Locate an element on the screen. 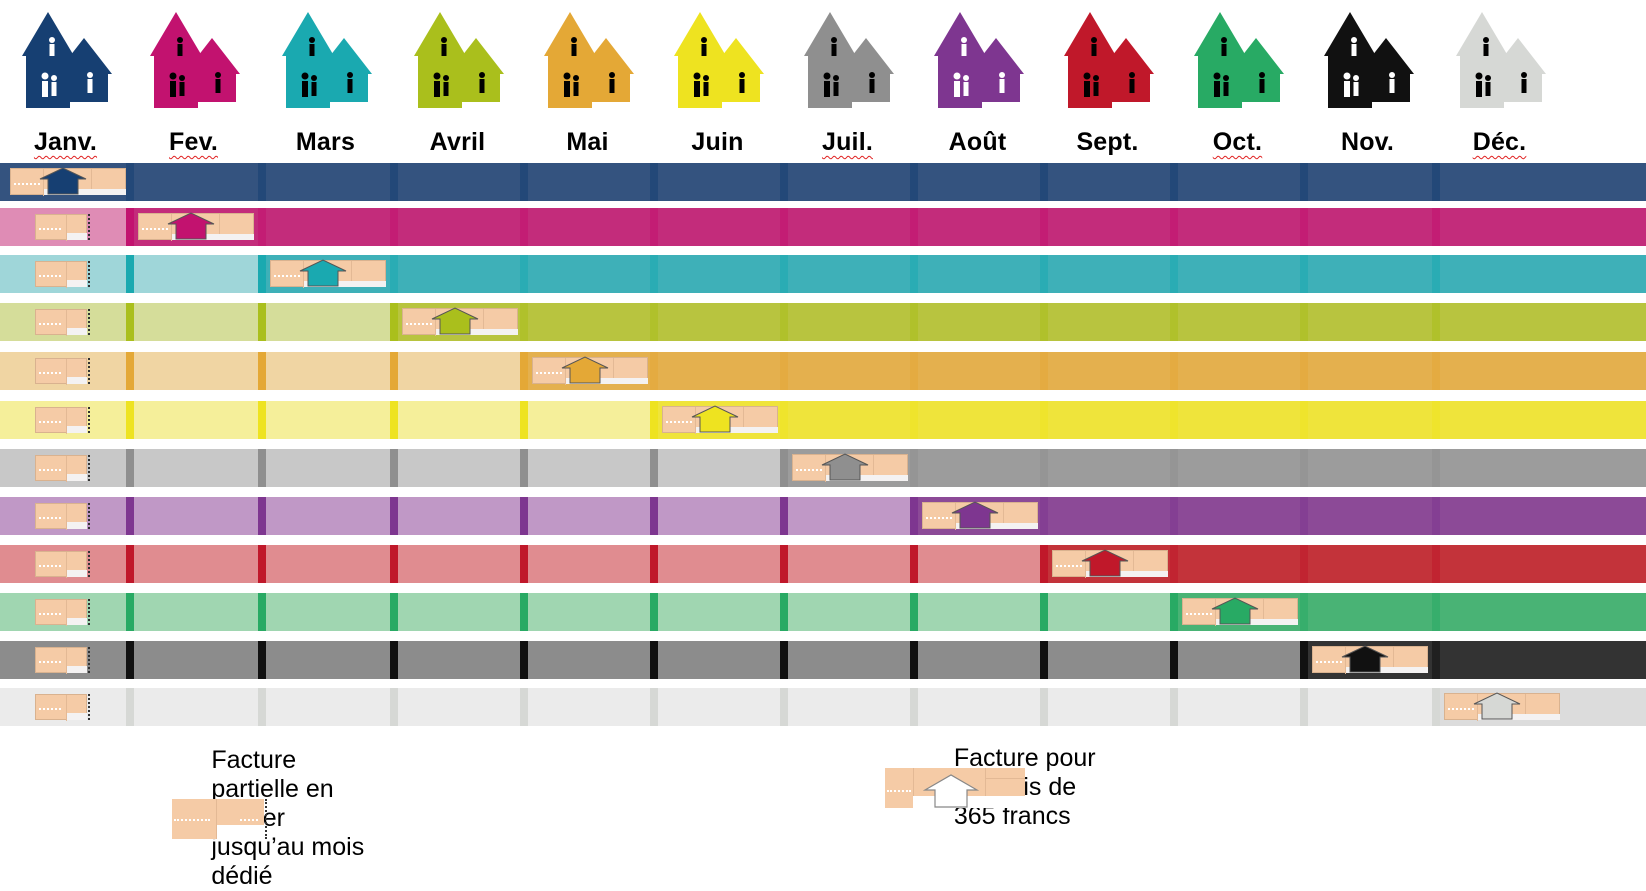  billing-row-Juil. is located at coordinates (823, 468).